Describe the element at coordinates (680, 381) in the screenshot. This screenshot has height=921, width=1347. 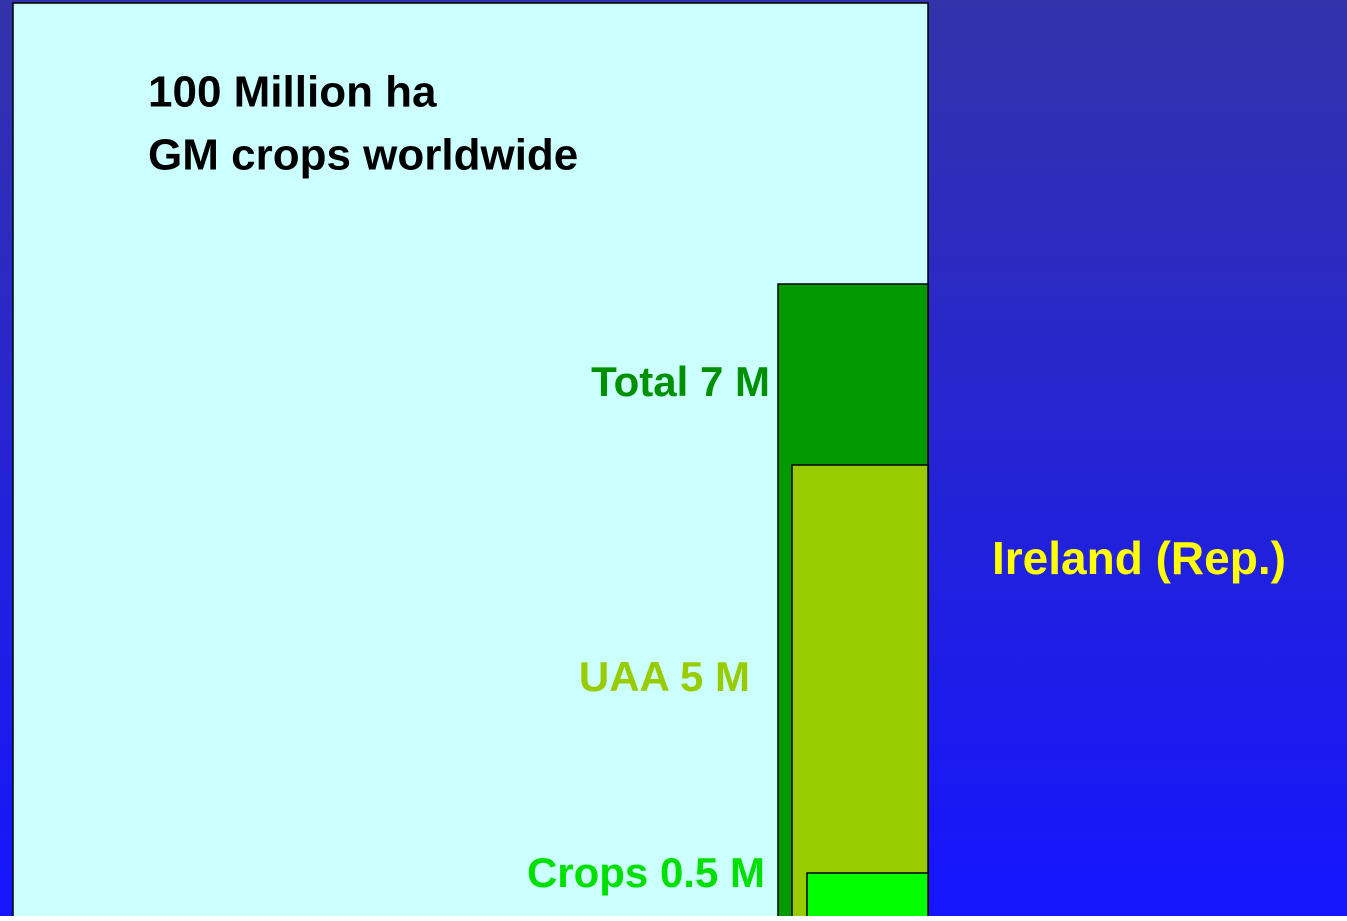
I see `box-label: Total 7 M` at that location.